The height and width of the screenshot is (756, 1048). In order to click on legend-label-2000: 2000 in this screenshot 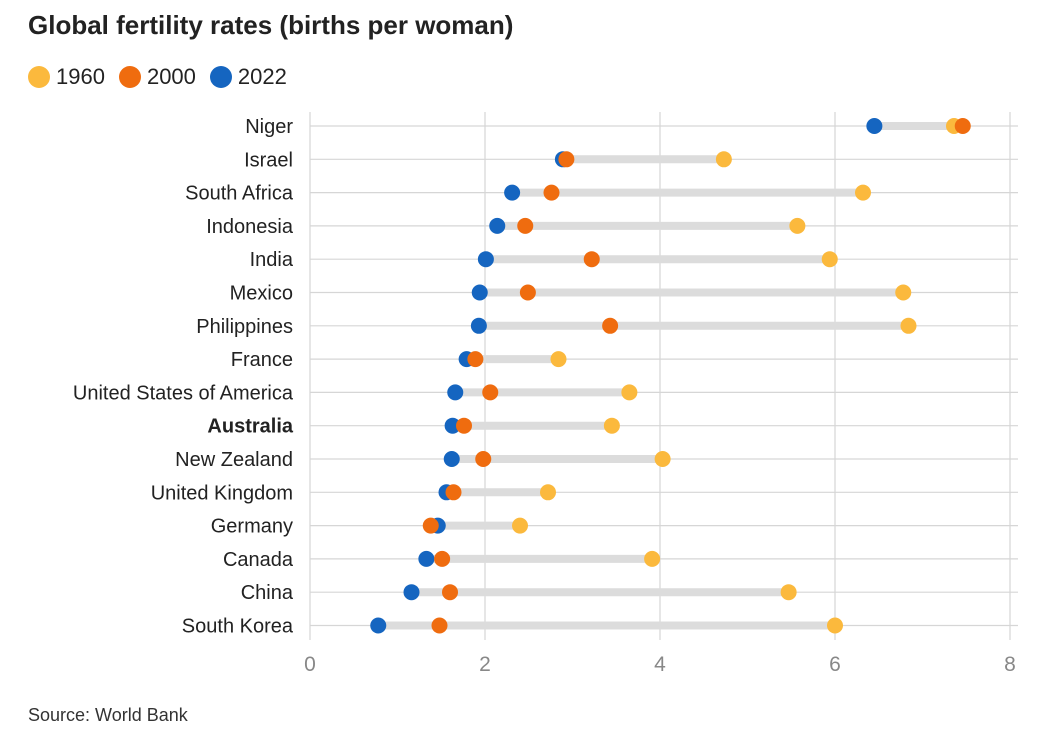, I will do `click(171, 76)`.